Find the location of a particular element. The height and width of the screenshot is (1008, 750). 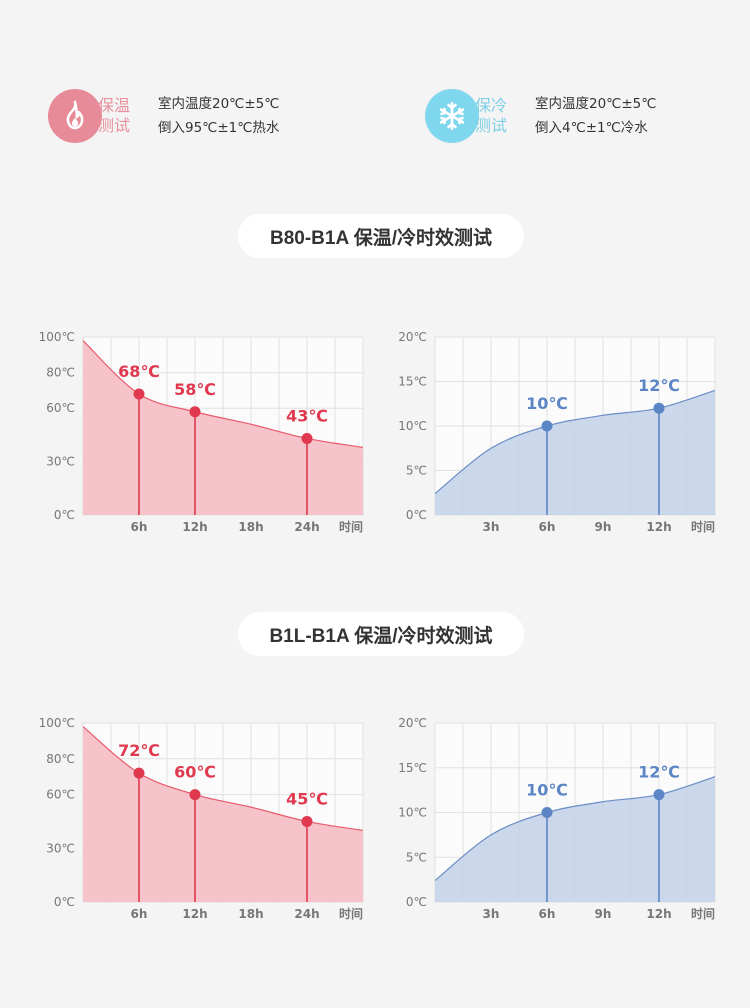

data-label: 60℃ is located at coordinates (195, 772).